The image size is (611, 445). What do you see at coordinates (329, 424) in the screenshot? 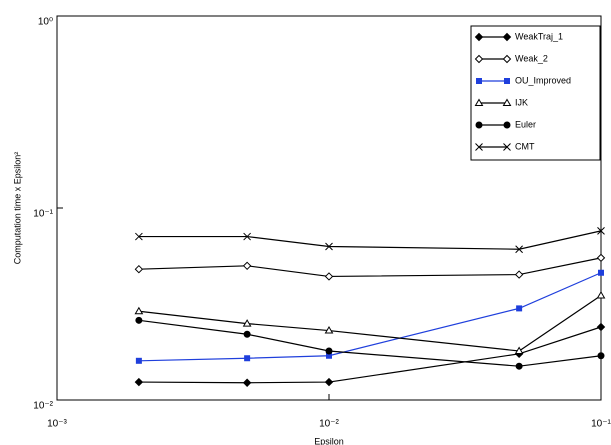
I see `x-tick-label: 10⁻²` at bounding box center [329, 424].